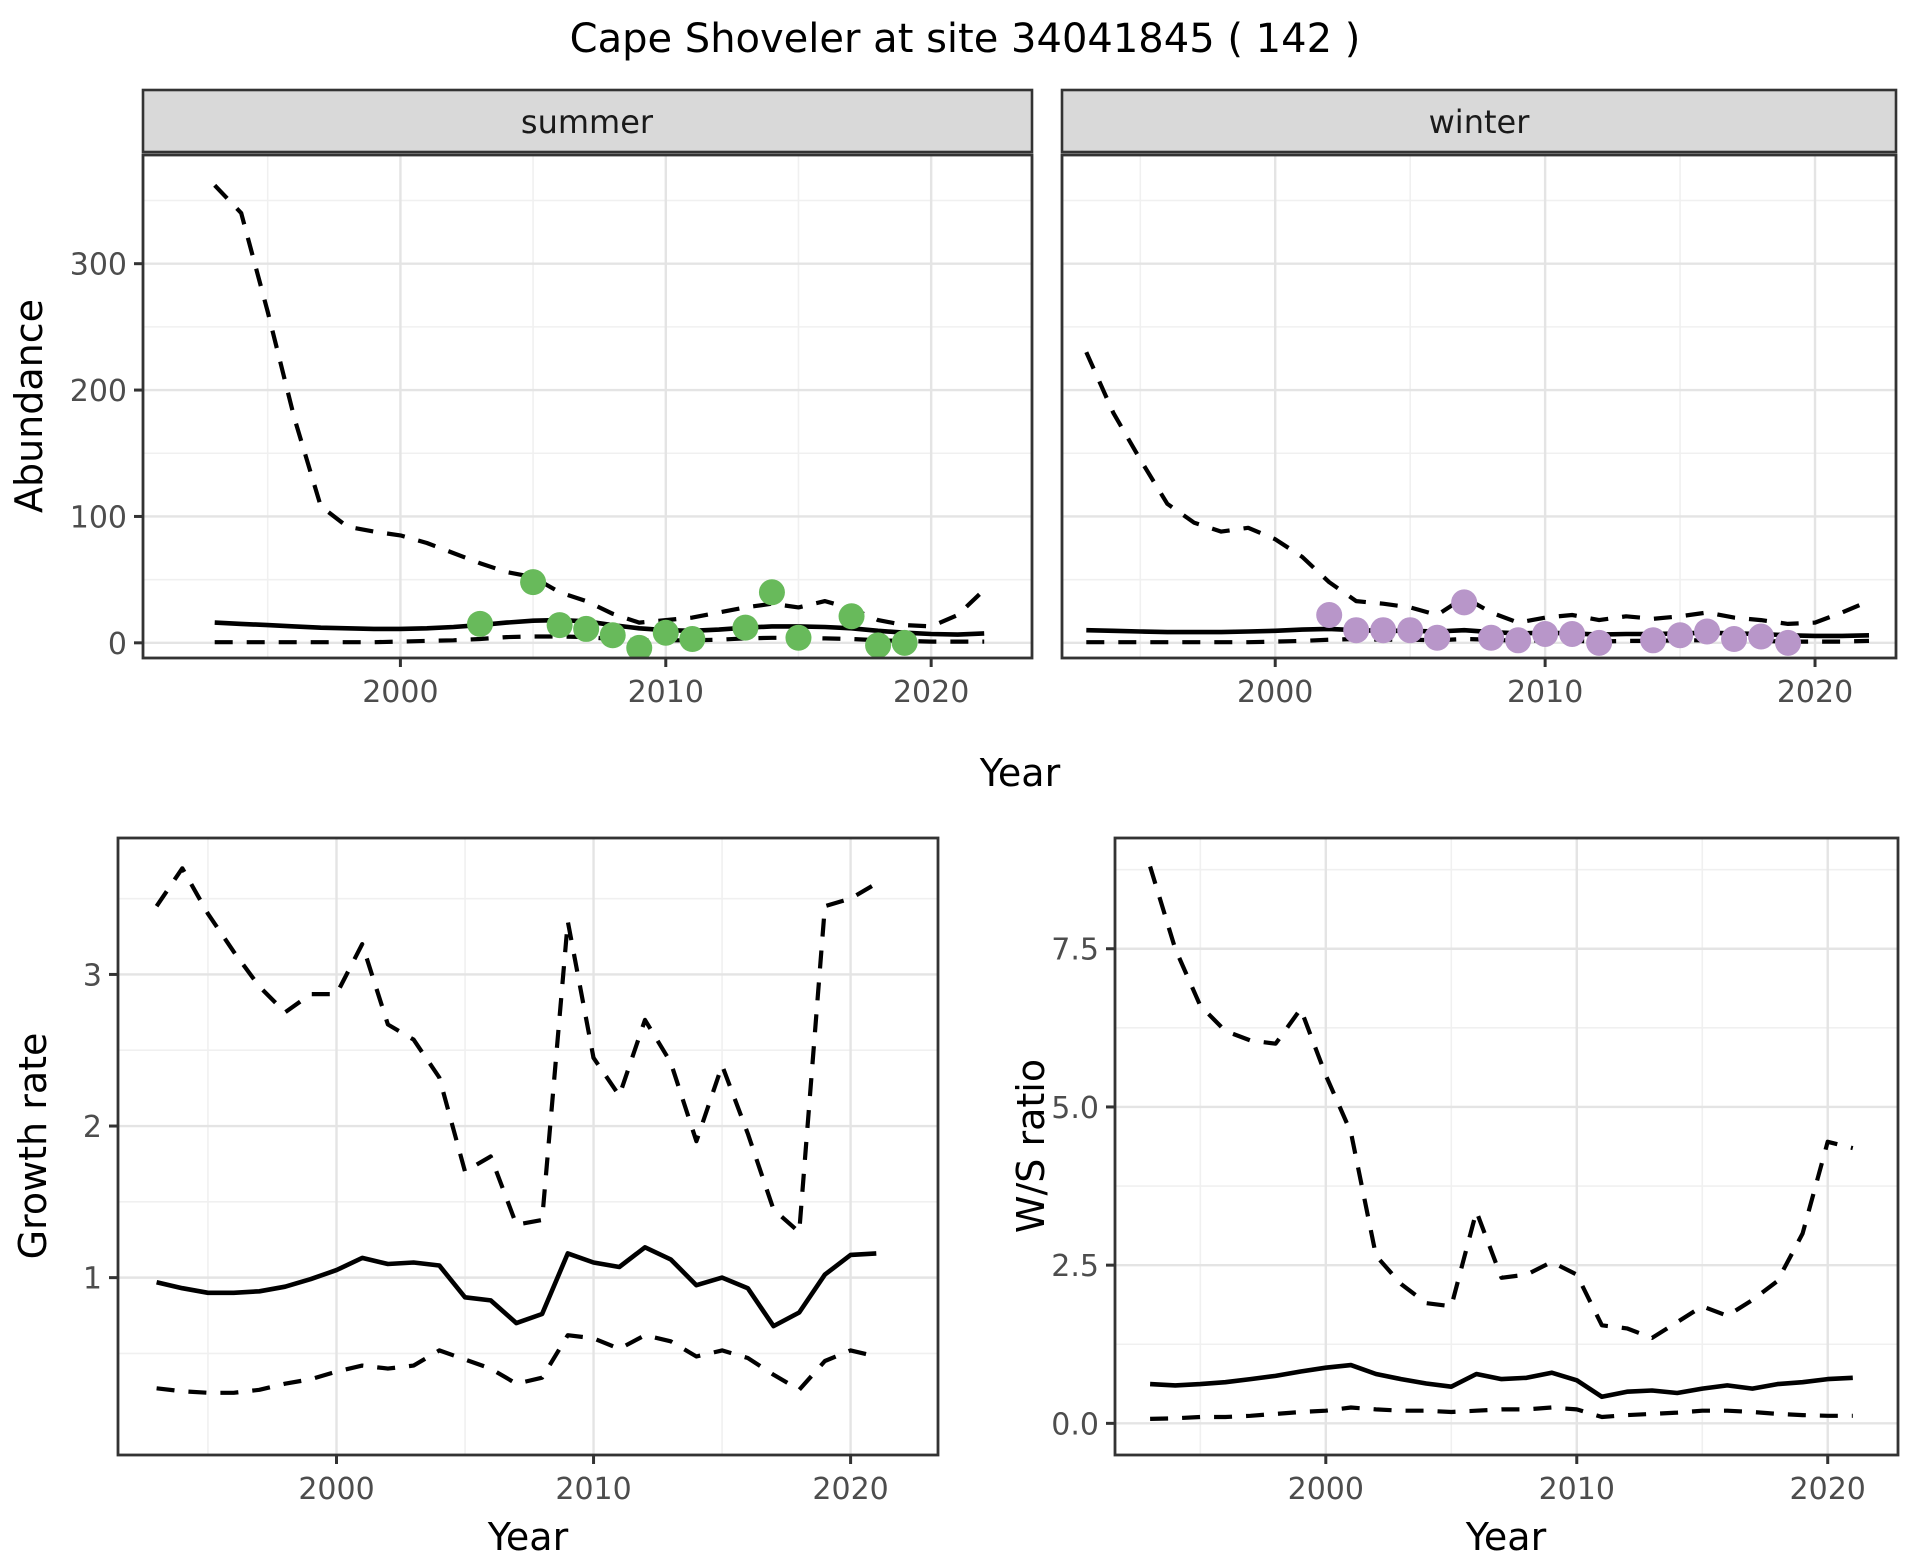 The width and height of the screenshot is (1920, 1560). Describe the element at coordinates (1506, 1537) in the screenshot. I see `ws-x-axis-title: Year` at that location.